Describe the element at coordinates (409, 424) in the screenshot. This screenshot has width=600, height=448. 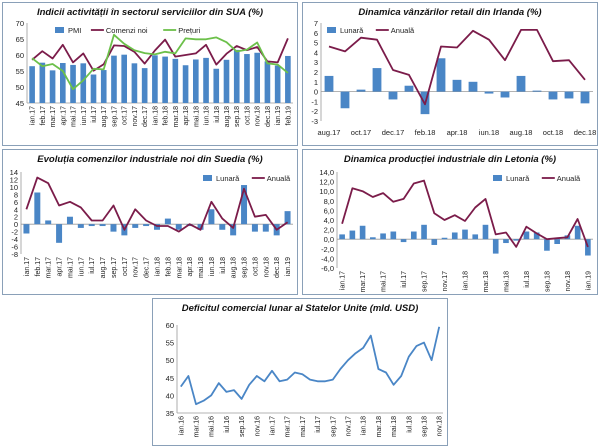
I see `x-tick-label: iul.18` at that location.